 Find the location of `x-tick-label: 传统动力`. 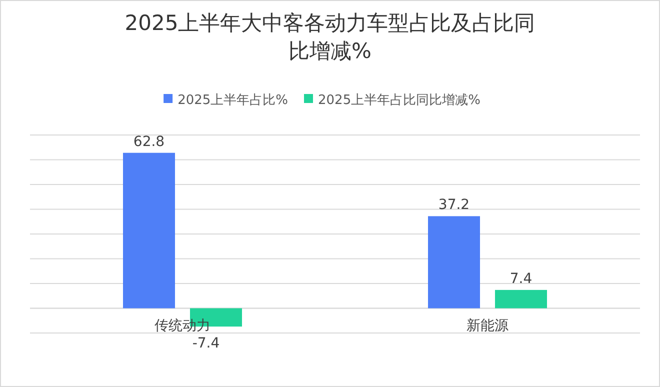

x-tick-label: 传统动力 is located at coordinates (182, 326).